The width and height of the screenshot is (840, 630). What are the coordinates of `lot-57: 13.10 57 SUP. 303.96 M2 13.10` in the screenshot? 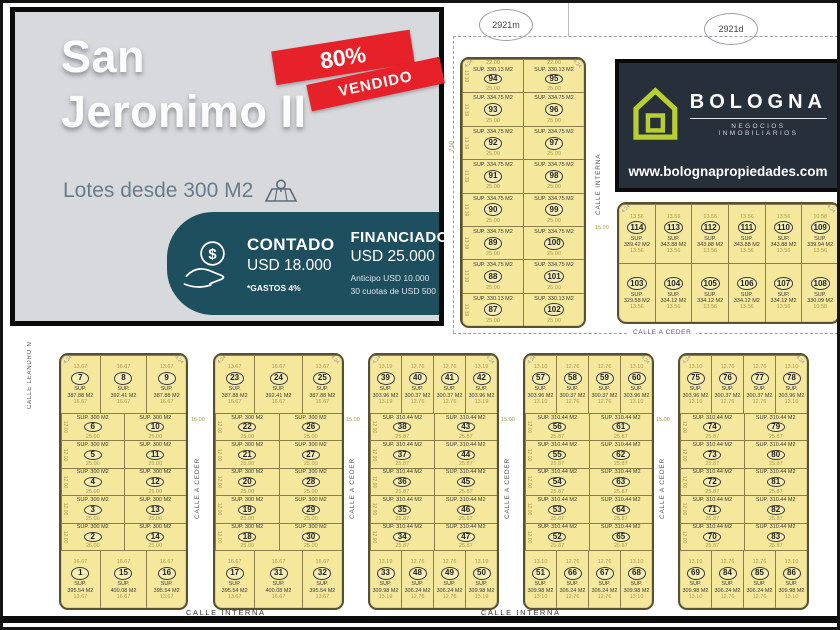 It's located at (540, 384).